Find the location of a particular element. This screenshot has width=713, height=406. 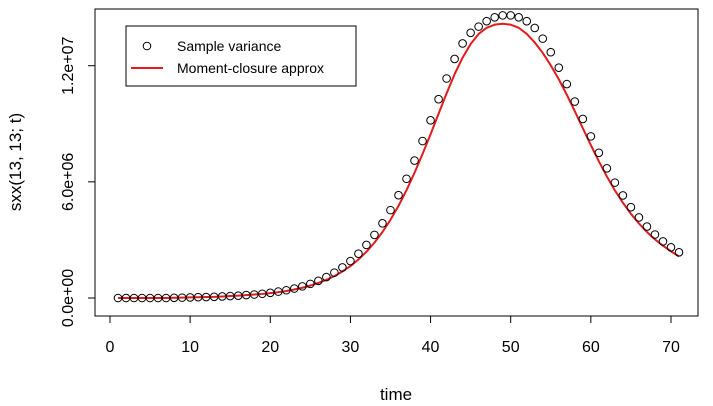

legend-box is located at coordinates (241, 56).